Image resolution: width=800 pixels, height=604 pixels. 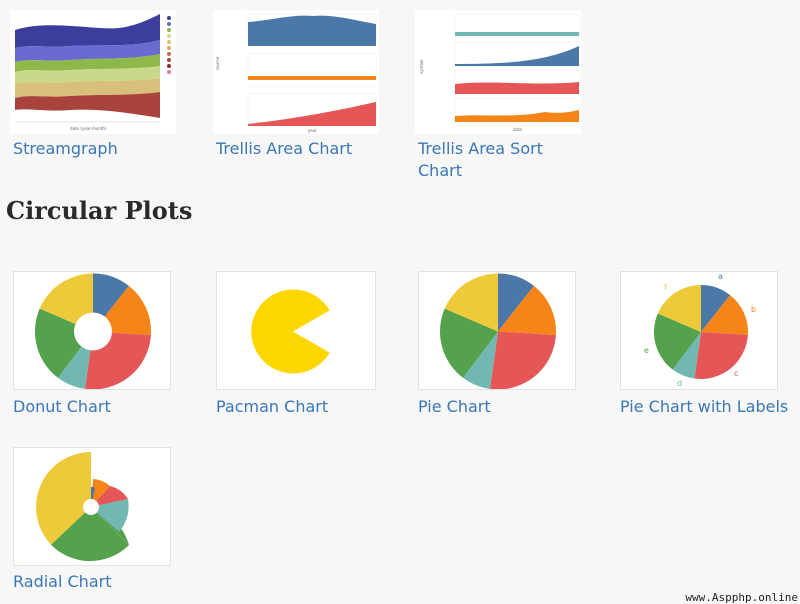 What do you see at coordinates (62, 581) in the screenshot?
I see `radial-chart-link: Radial Chart` at bounding box center [62, 581].